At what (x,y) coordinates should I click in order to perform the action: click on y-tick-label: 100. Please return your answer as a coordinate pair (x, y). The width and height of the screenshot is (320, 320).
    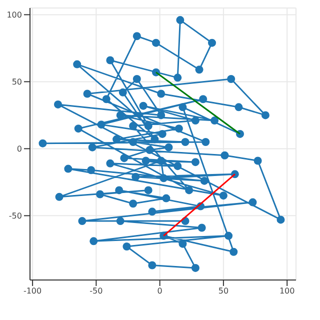
    Looking at the image, I should click on (14, 15).